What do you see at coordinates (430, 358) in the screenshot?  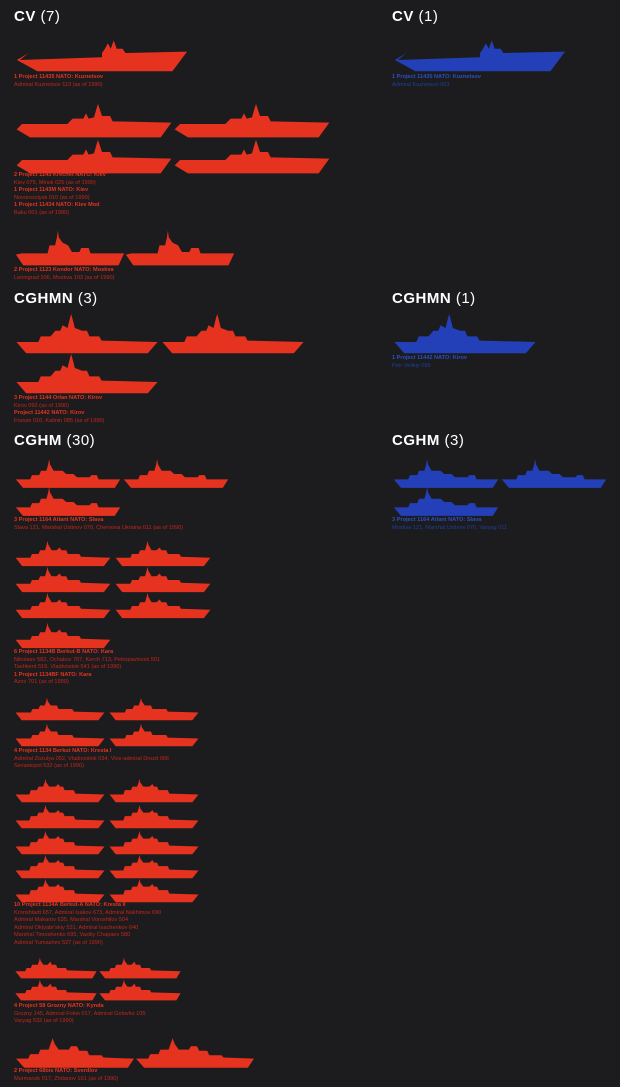 I see `caption-line: 1 Project 11442 NATO: Kirov` at bounding box center [430, 358].